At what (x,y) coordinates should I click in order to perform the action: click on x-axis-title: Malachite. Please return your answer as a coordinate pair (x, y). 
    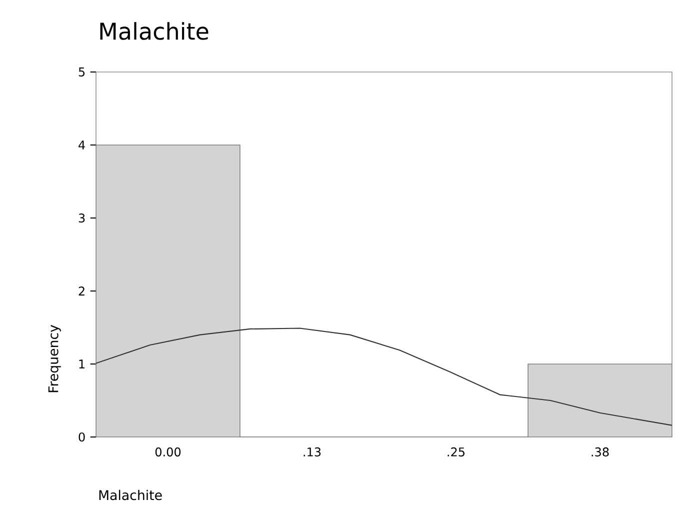
    Looking at the image, I should click on (130, 495).